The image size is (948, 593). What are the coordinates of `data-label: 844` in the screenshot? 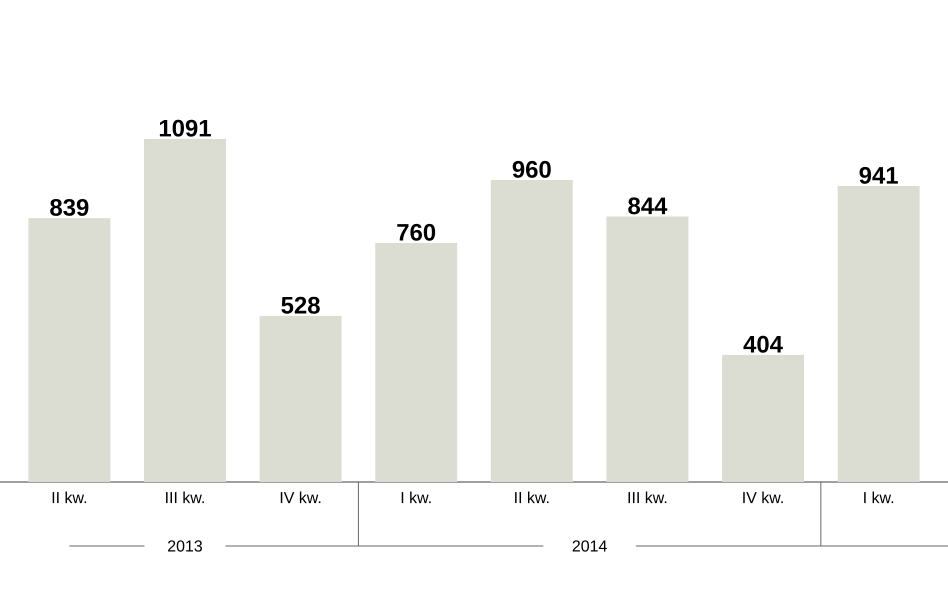 It's located at (648, 205).